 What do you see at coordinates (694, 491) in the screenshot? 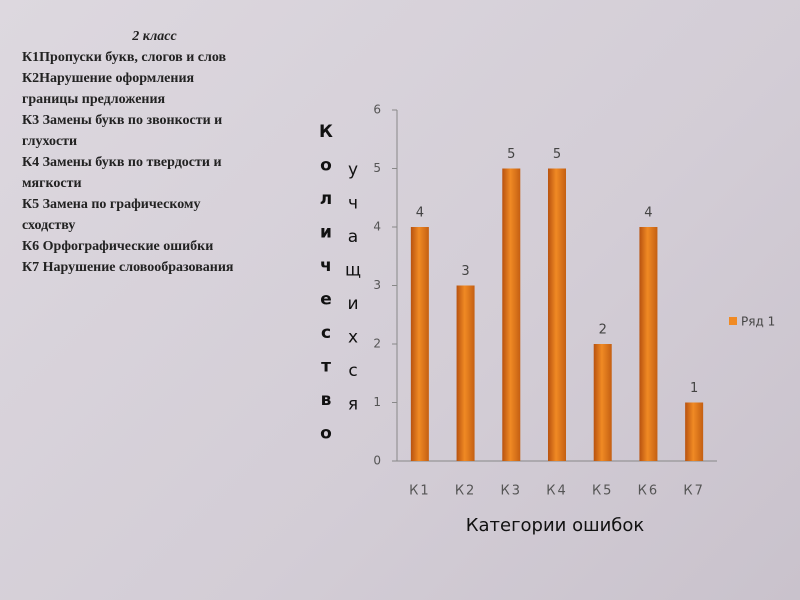
I see `x-tick-label: К7` at bounding box center [694, 491].